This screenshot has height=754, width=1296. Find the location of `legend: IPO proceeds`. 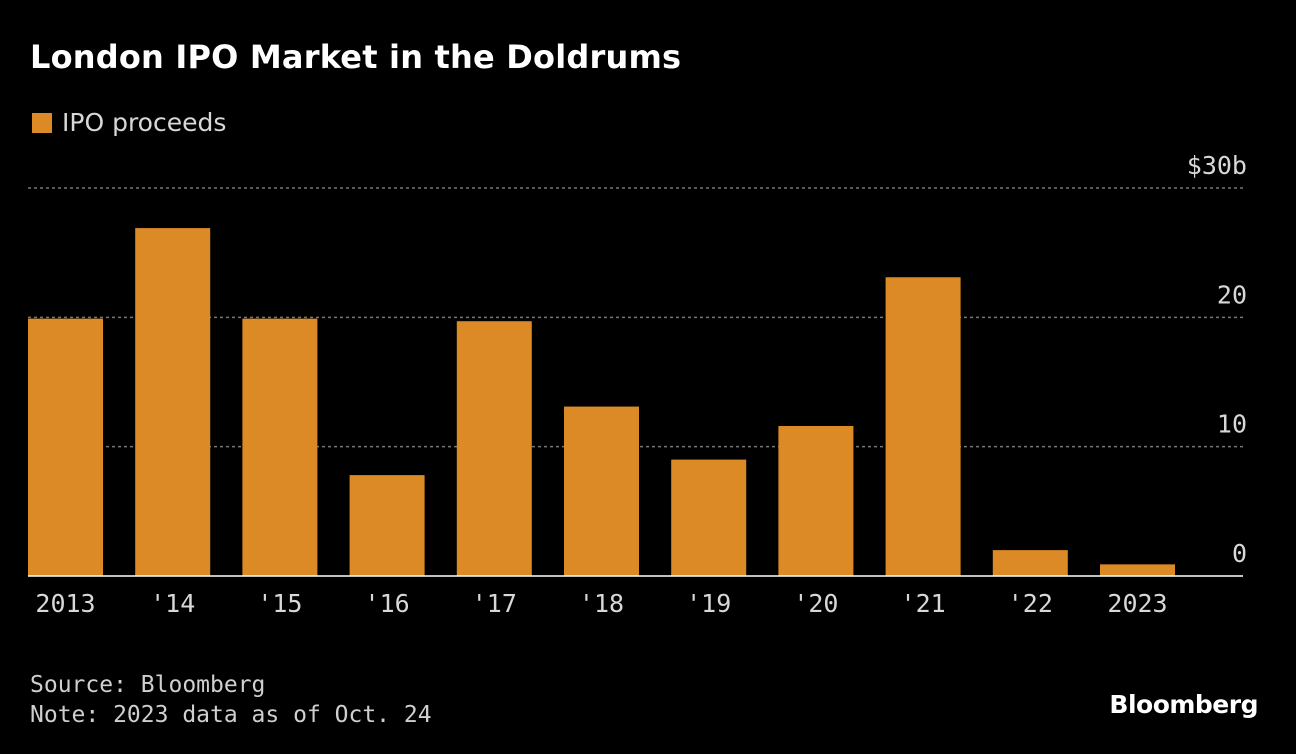

legend: IPO proceeds is located at coordinates (129, 122).